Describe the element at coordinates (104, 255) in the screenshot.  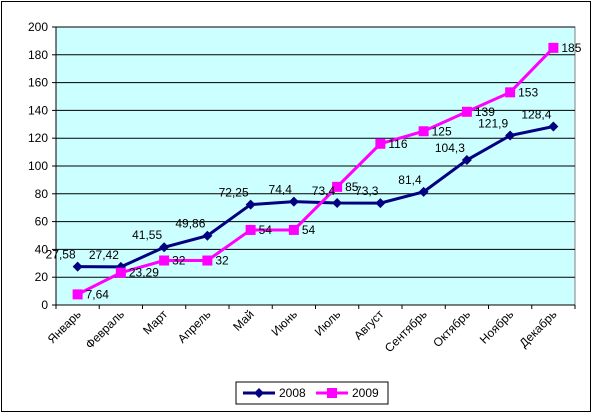
I see `data-label-2008: 27,42` at that location.